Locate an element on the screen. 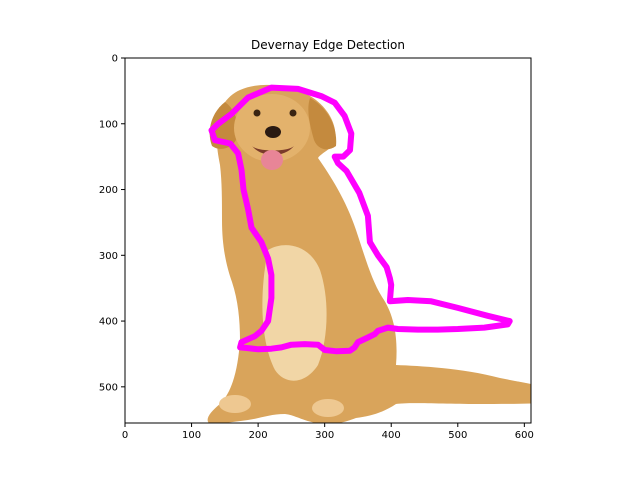  dog-ear-right is located at coordinates (322, 124).